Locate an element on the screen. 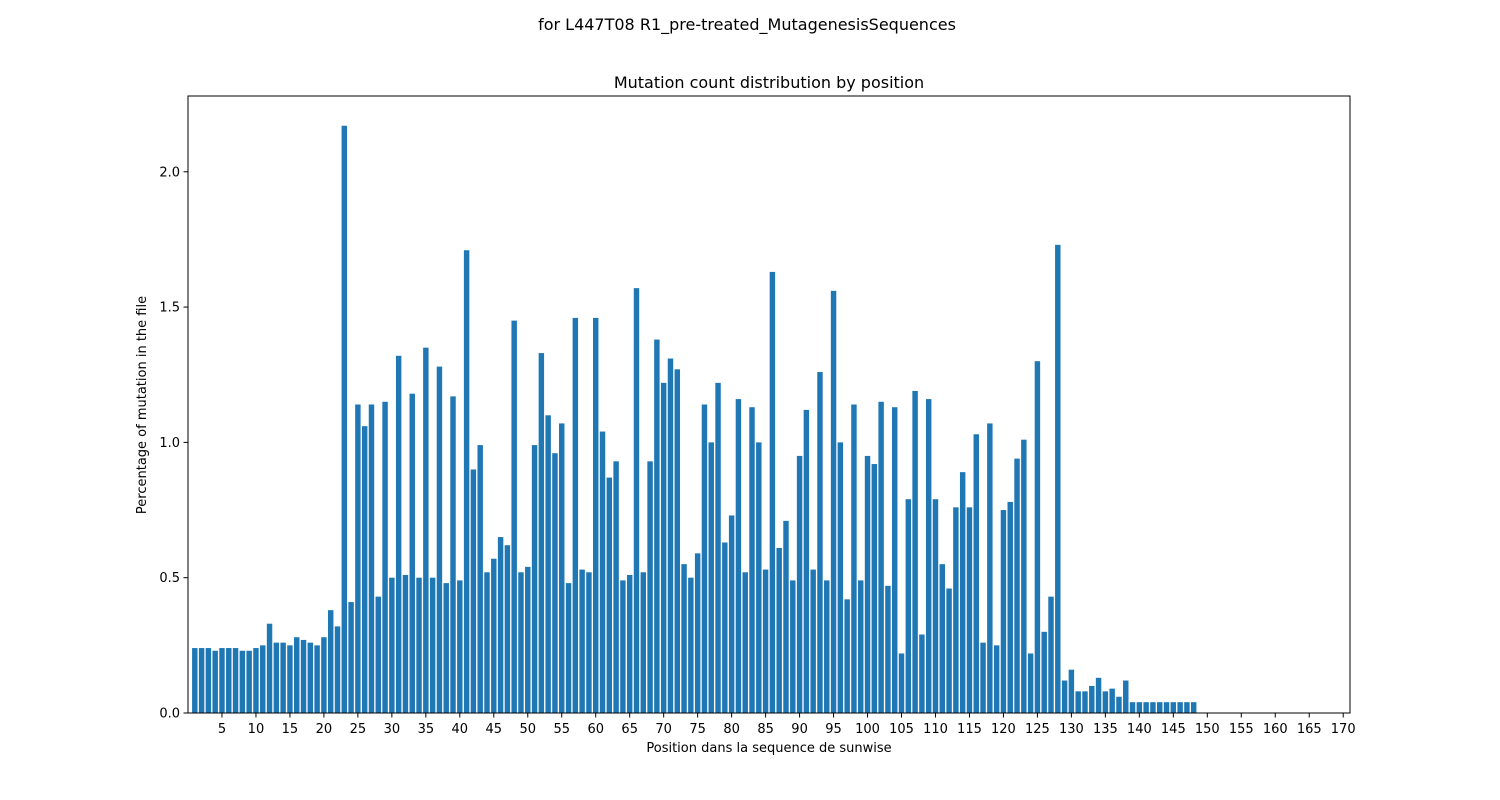  x-tick-label: 115 is located at coordinates (969, 729).